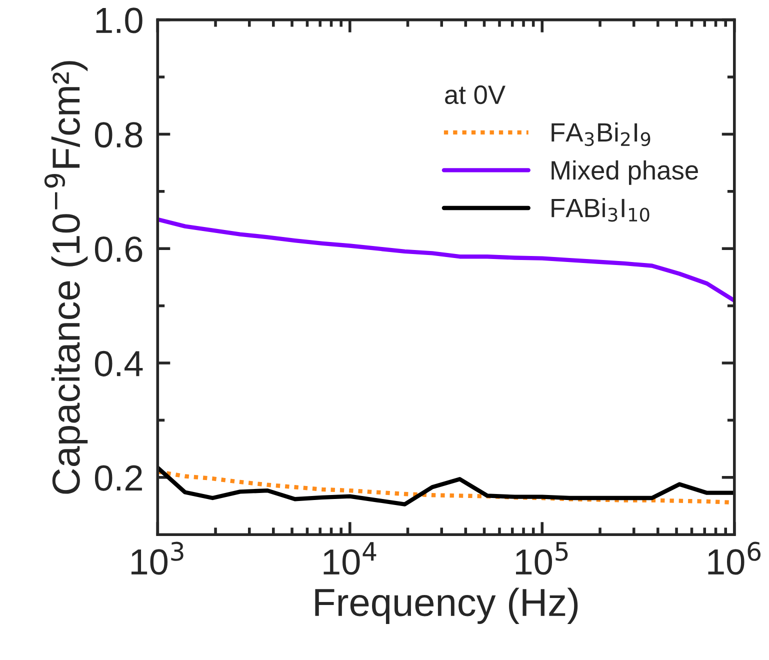 The height and width of the screenshot is (660, 769). What do you see at coordinates (625, 172) in the screenshot?
I see `legend-label: Mixed phase` at bounding box center [625, 172].